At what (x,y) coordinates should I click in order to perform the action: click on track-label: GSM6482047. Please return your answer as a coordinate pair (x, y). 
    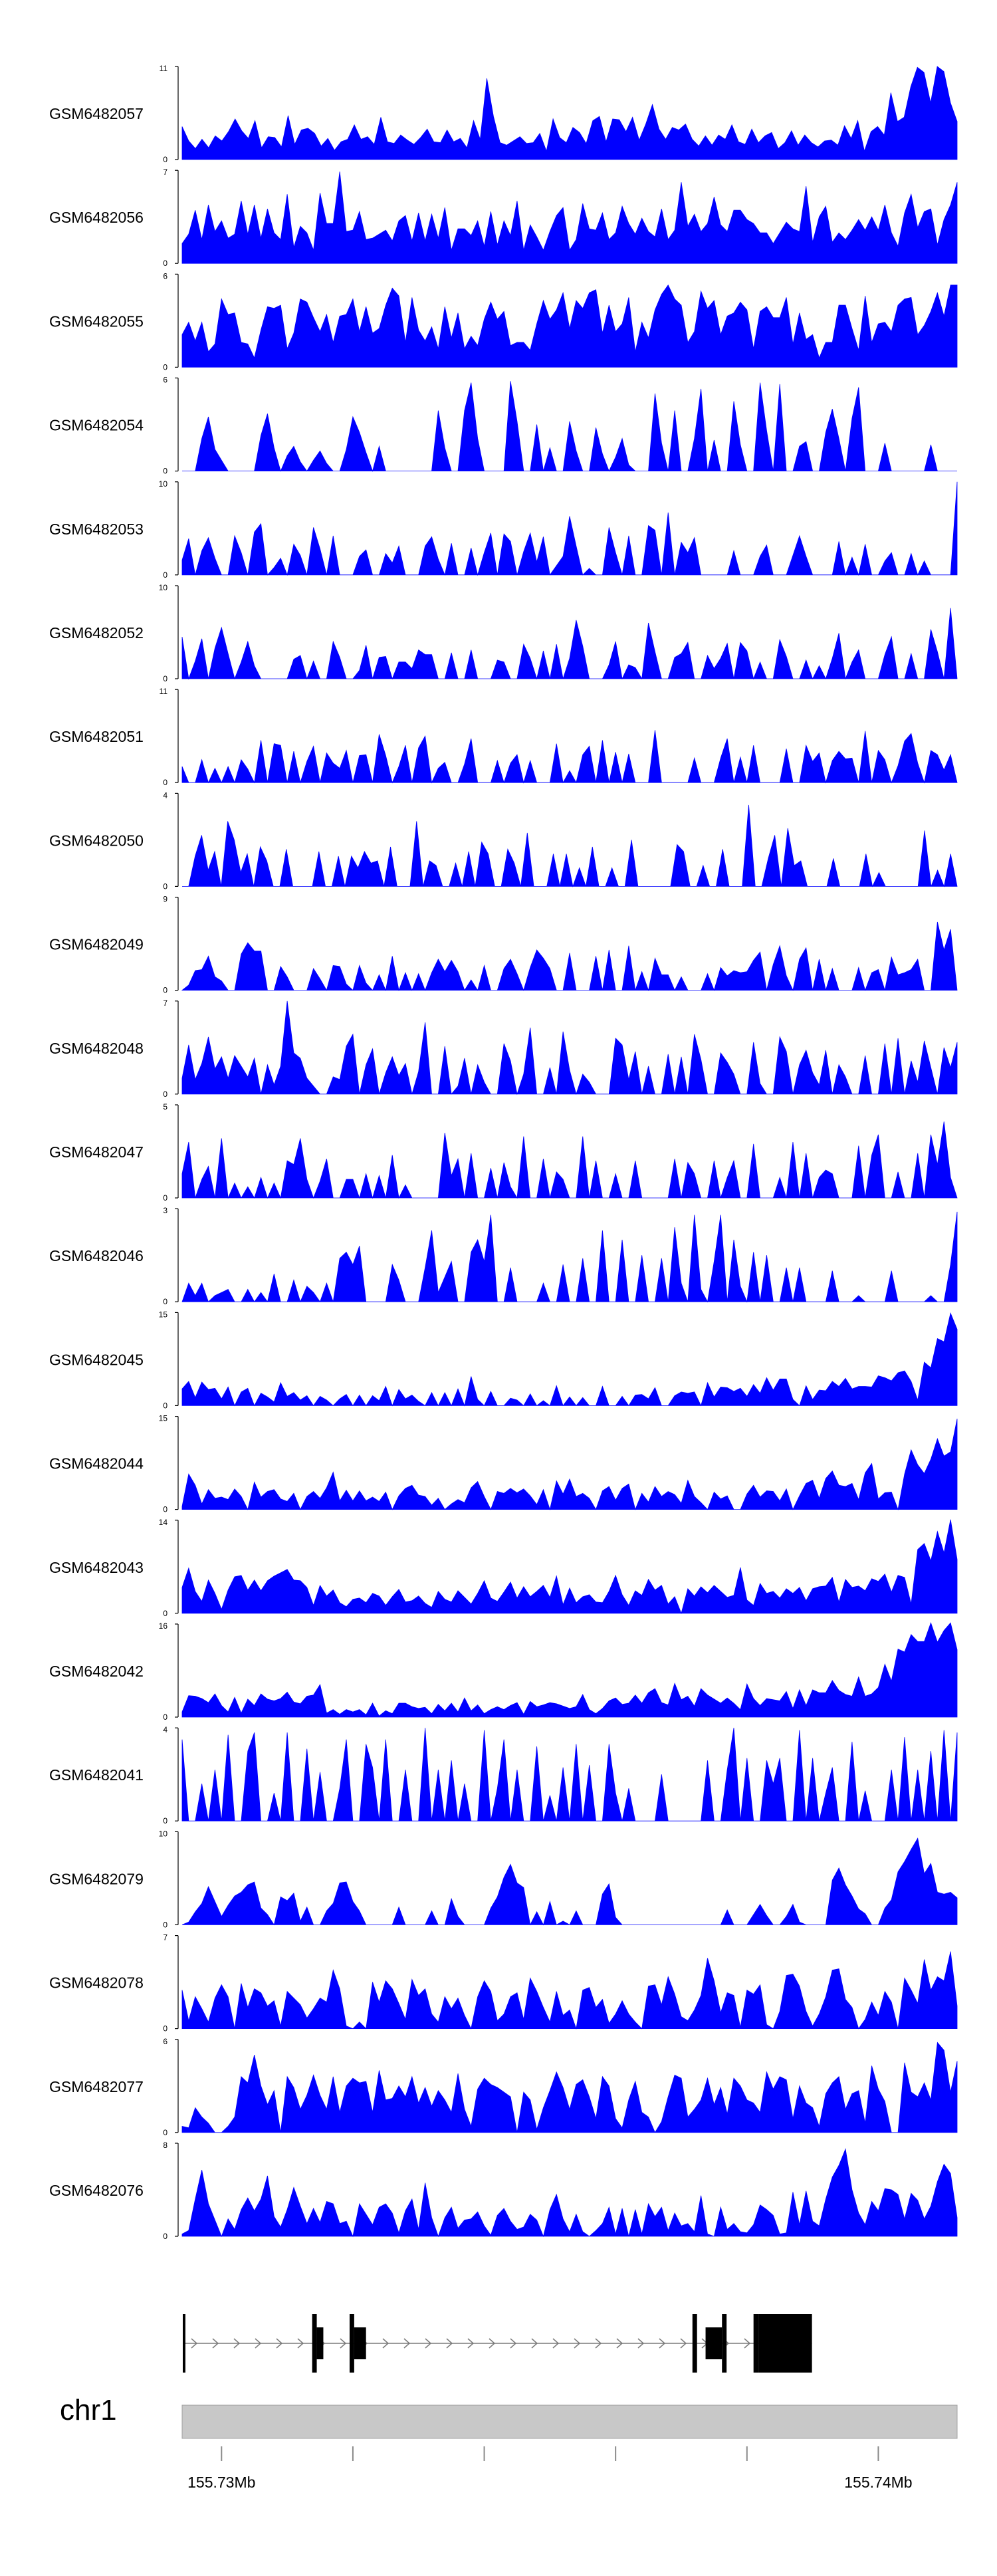
    Looking at the image, I should click on (96, 1152).